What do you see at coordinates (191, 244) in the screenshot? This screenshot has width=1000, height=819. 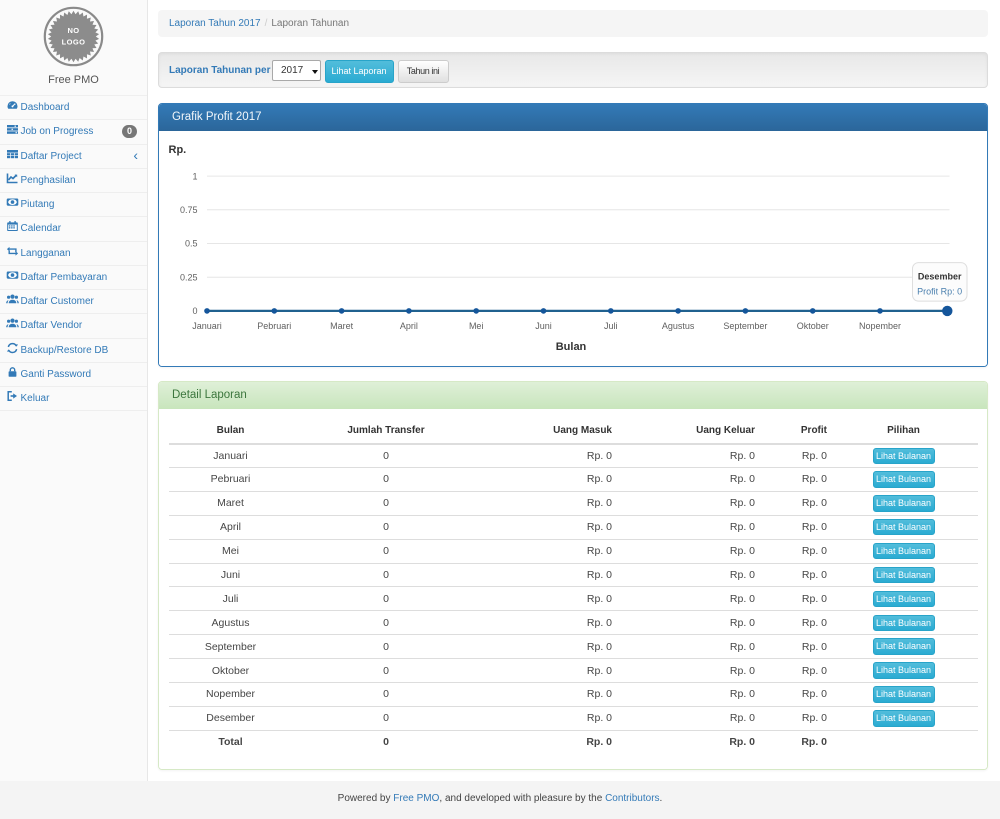 I see `svg-text: 0.5` at bounding box center [191, 244].